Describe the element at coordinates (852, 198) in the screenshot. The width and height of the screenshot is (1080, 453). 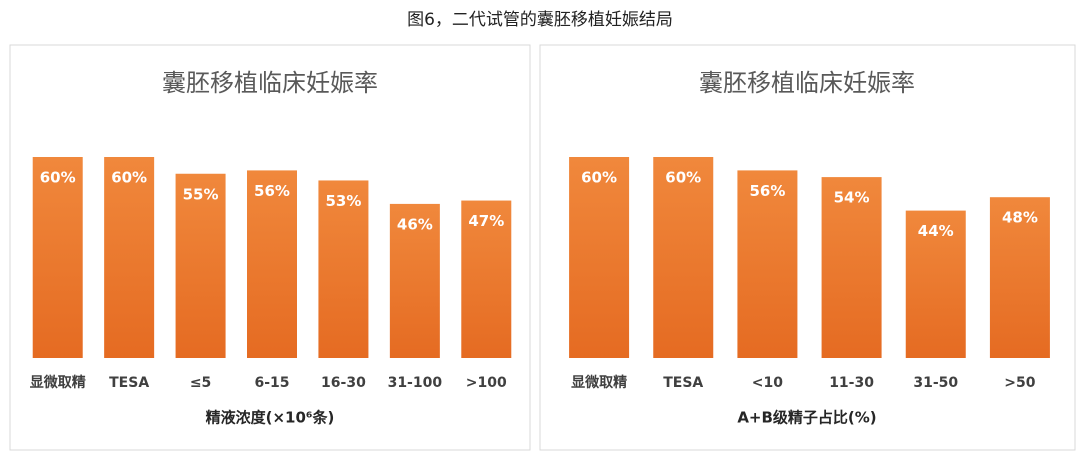
I see `value-label: 54%` at that location.